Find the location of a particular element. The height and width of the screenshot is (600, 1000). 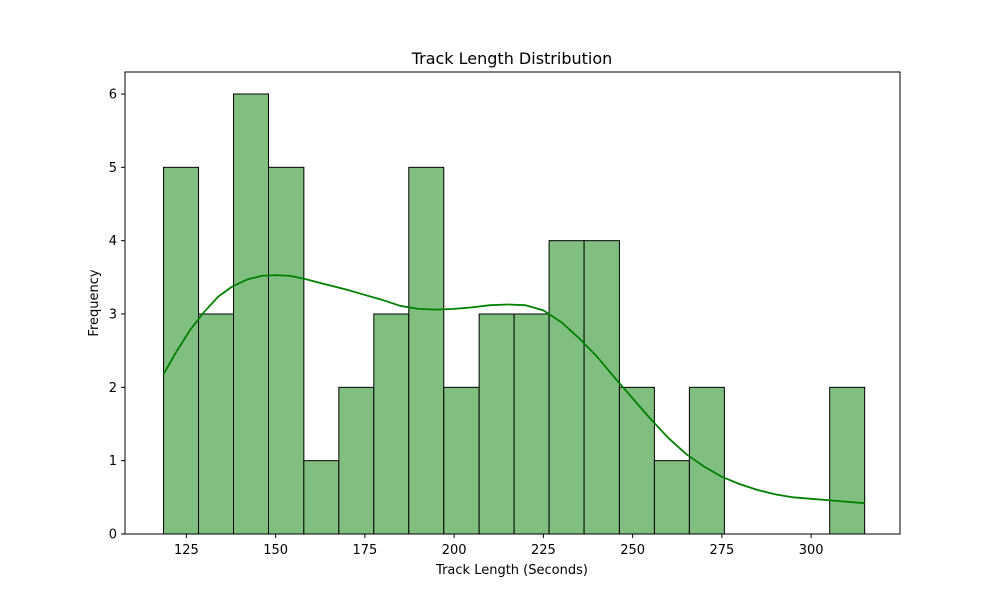

x-tick-label: 300 is located at coordinates (811, 550).